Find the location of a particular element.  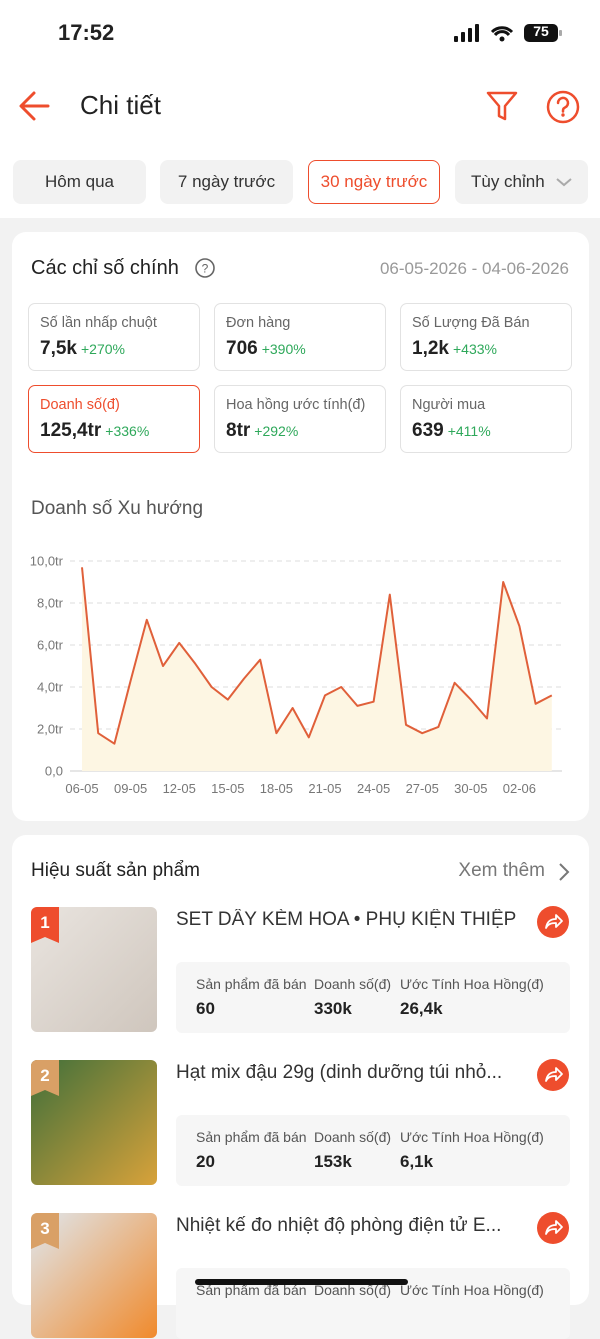

x-tick-label: 21-05 is located at coordinates (324, 788).